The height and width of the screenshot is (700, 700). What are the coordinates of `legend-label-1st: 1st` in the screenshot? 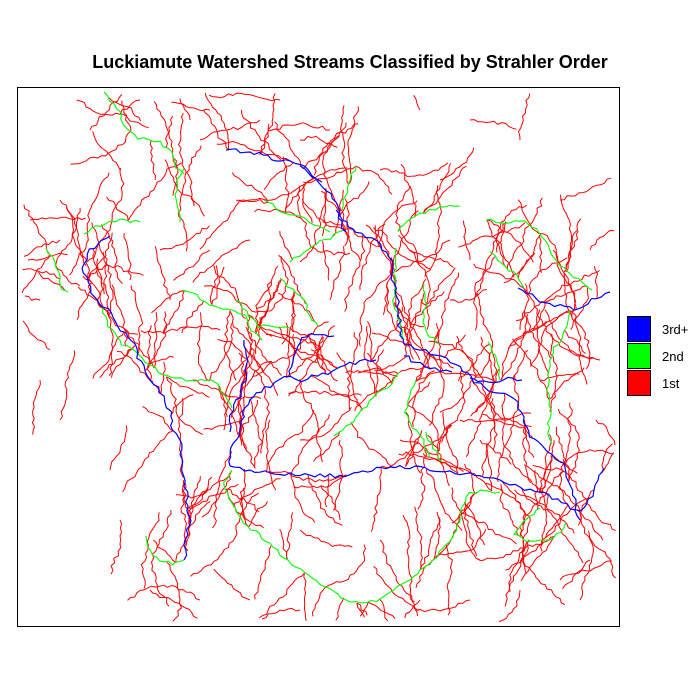 It's located at (671, 383).